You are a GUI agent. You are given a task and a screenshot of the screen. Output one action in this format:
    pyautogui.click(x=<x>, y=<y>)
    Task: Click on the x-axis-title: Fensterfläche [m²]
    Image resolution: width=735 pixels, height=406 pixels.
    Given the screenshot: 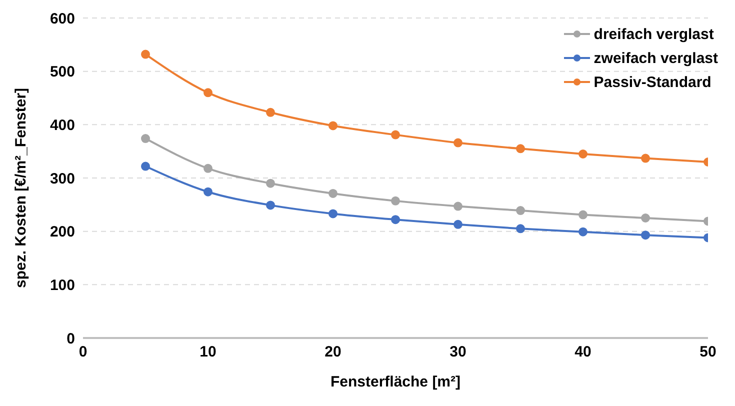 What is the action you would take?
    pyautogui.click(x=395, y=382)
    